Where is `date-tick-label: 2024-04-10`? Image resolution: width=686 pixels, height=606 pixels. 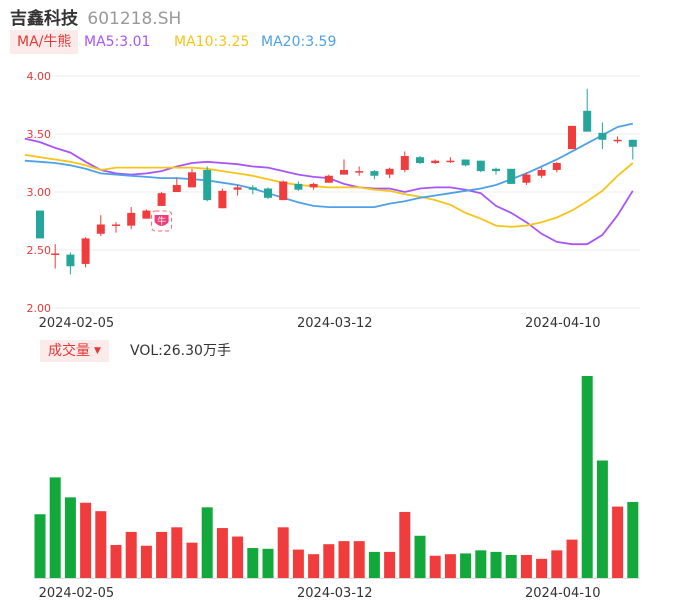
date-tick-label: 2024-04-10 is located at coordinates (563, 323).